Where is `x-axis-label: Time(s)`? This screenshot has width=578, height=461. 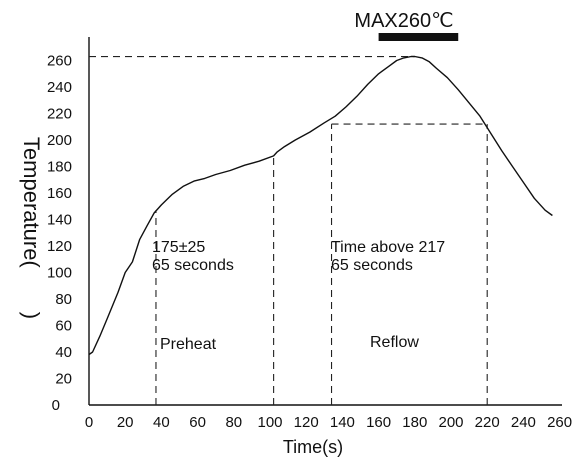 x-axis-label: Time(s) is located at coordinates (313, 447).